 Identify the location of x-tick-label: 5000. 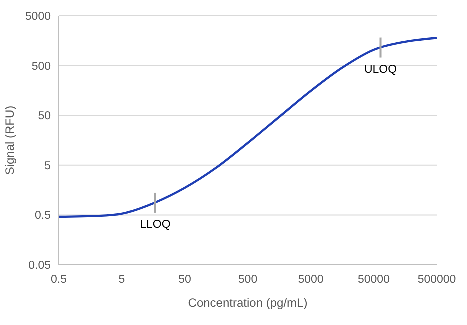
(311, 280).